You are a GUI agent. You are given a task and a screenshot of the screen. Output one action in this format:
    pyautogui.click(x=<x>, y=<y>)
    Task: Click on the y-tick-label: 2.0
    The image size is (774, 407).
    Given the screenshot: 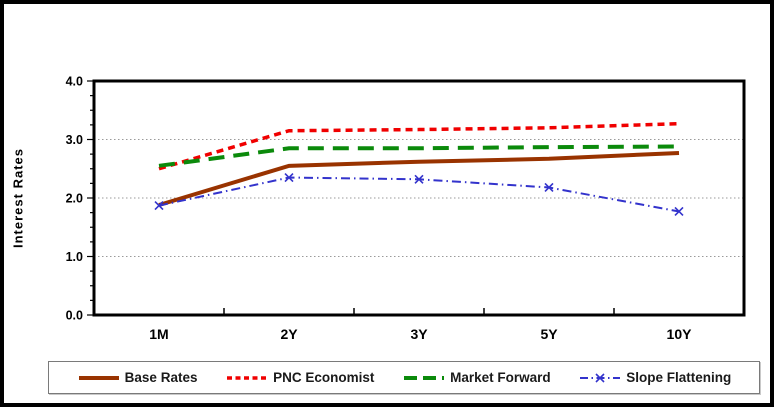 What is the action you would take?
    pyautogui.click(x=74, y=199)
    